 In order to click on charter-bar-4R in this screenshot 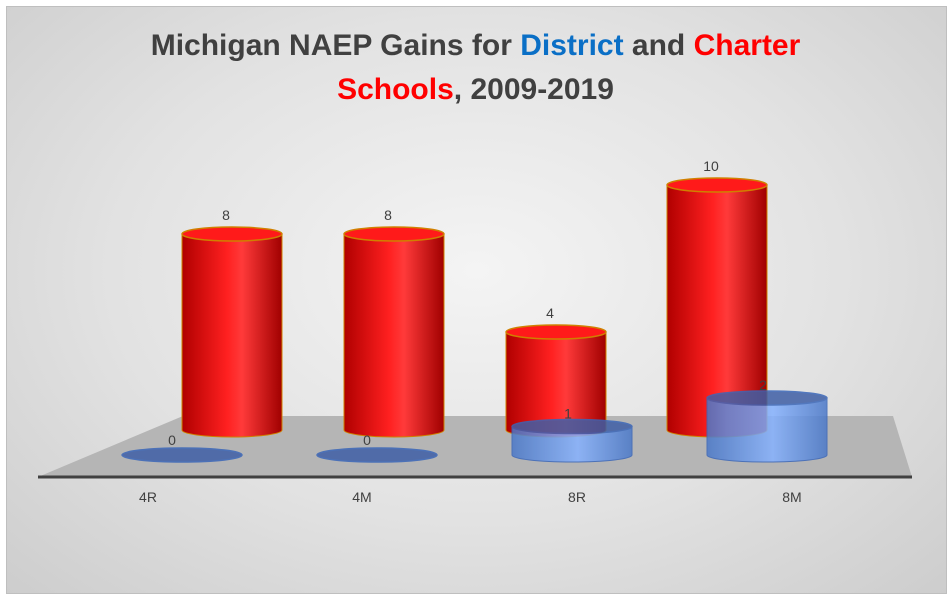, I will do `click(232, 332)`.